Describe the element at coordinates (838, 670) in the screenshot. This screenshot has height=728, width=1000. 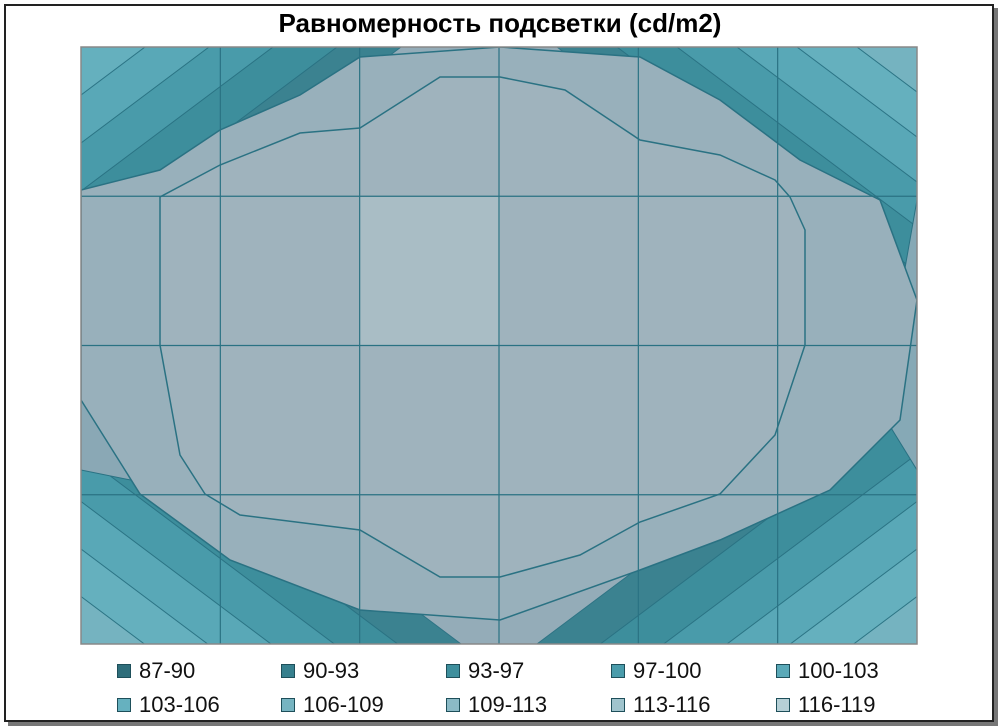
I see `legend-label: 100-103` at that location.